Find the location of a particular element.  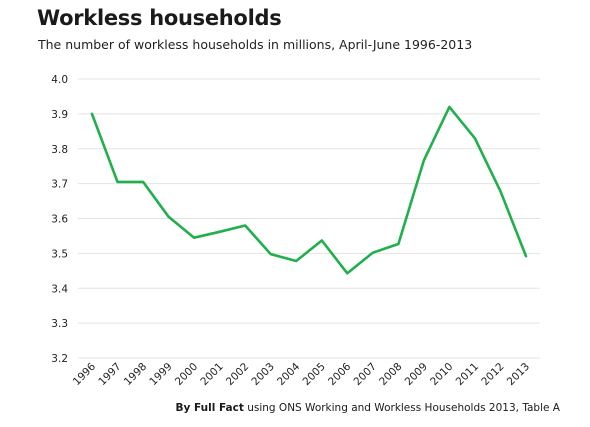

y-axis: 3.2 3.3 3.4 3.5 3.6 3.7 3.8 3.9 4.0 is located at coordinates (59, 219).